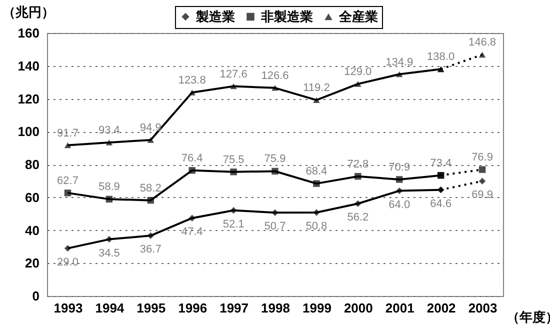  I want to click on x-axis-title: （年度）, so click(528, 317).